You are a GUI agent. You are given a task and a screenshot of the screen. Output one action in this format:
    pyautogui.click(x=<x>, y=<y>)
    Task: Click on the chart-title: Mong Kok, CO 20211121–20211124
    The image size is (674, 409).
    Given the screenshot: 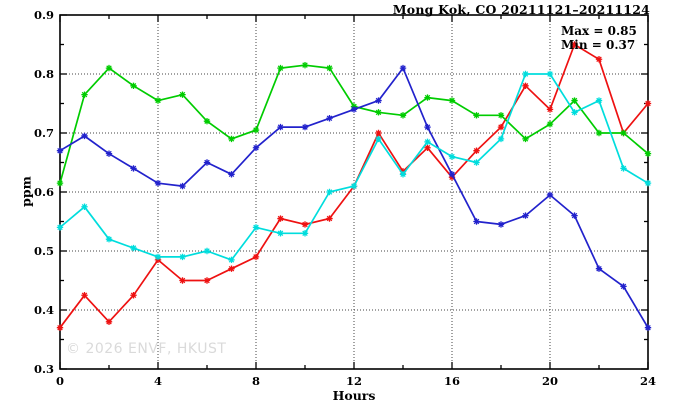 What is the action you would take?
    pyautogui.click(x=521, y=9)
    